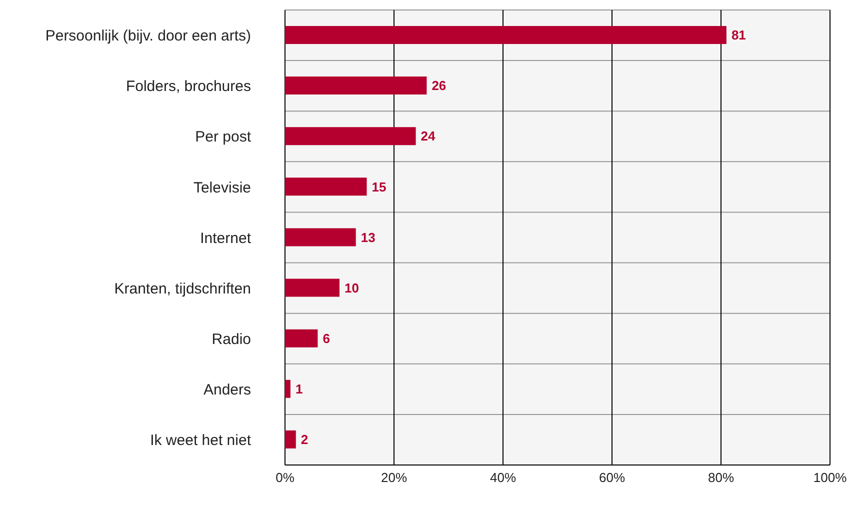 The image size is (850, 505). I want to click on x-tick-label: 40%, so click(503, 478).